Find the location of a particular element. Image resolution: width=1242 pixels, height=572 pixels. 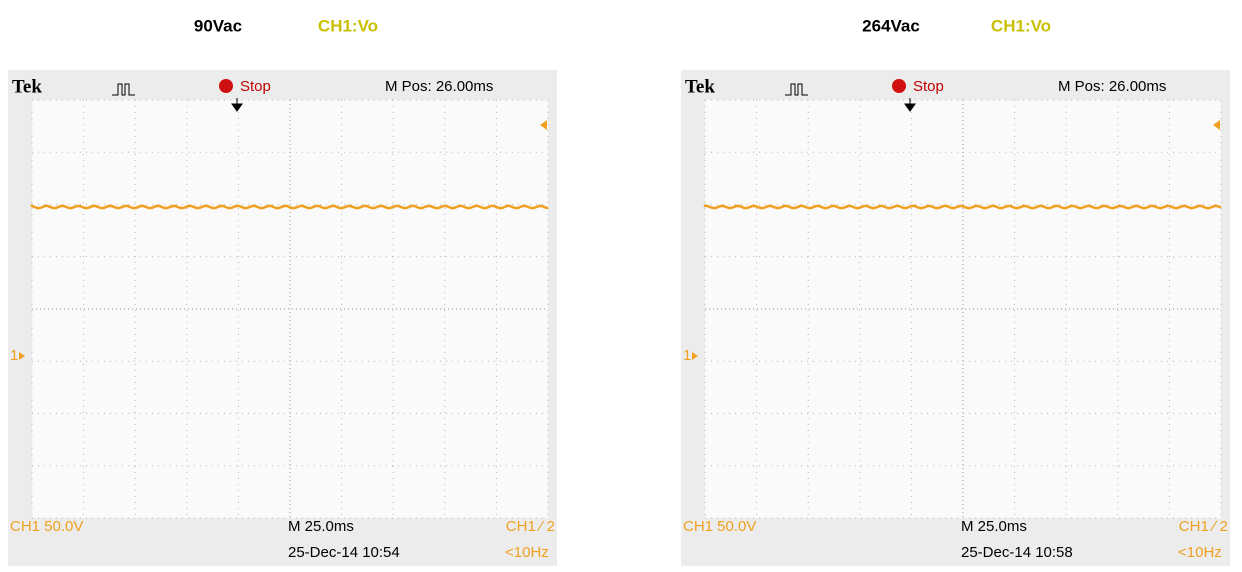

input-voltage: 264Vac is located at coordinates (891, 25).